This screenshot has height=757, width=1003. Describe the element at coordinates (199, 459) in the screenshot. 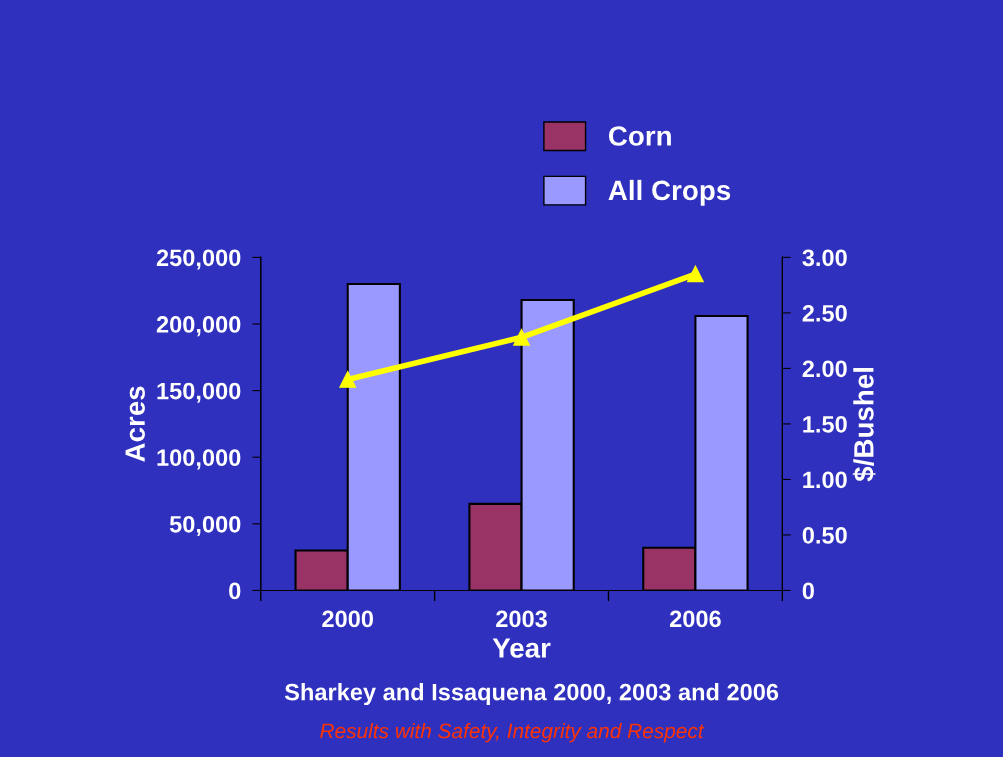

I see `y-tick-label: 100,000` at that location.